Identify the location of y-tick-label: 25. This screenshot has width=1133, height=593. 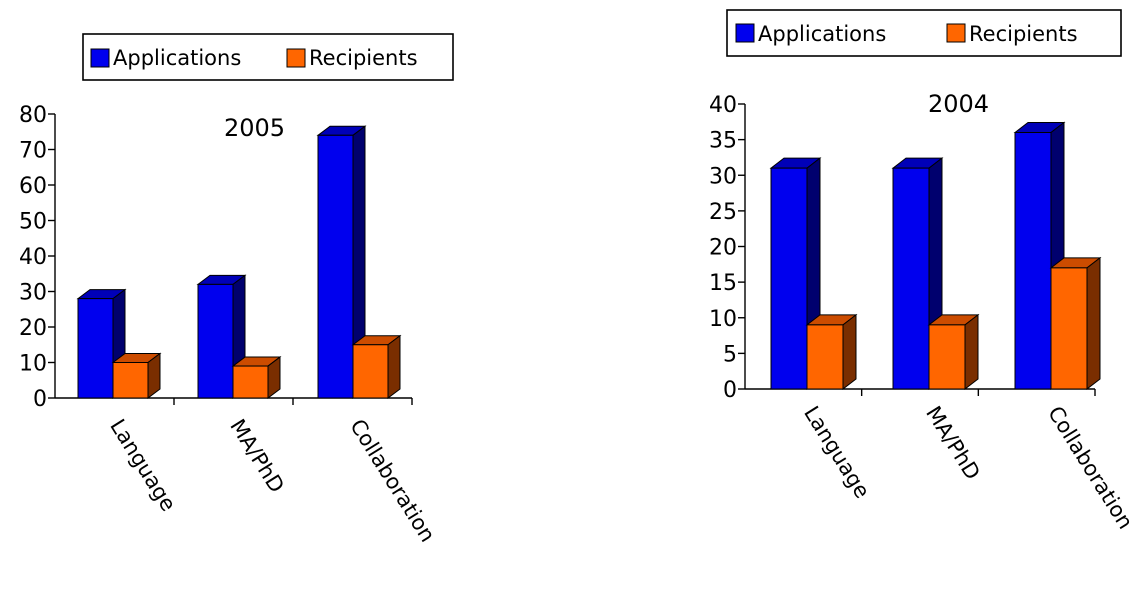
(723, 212).